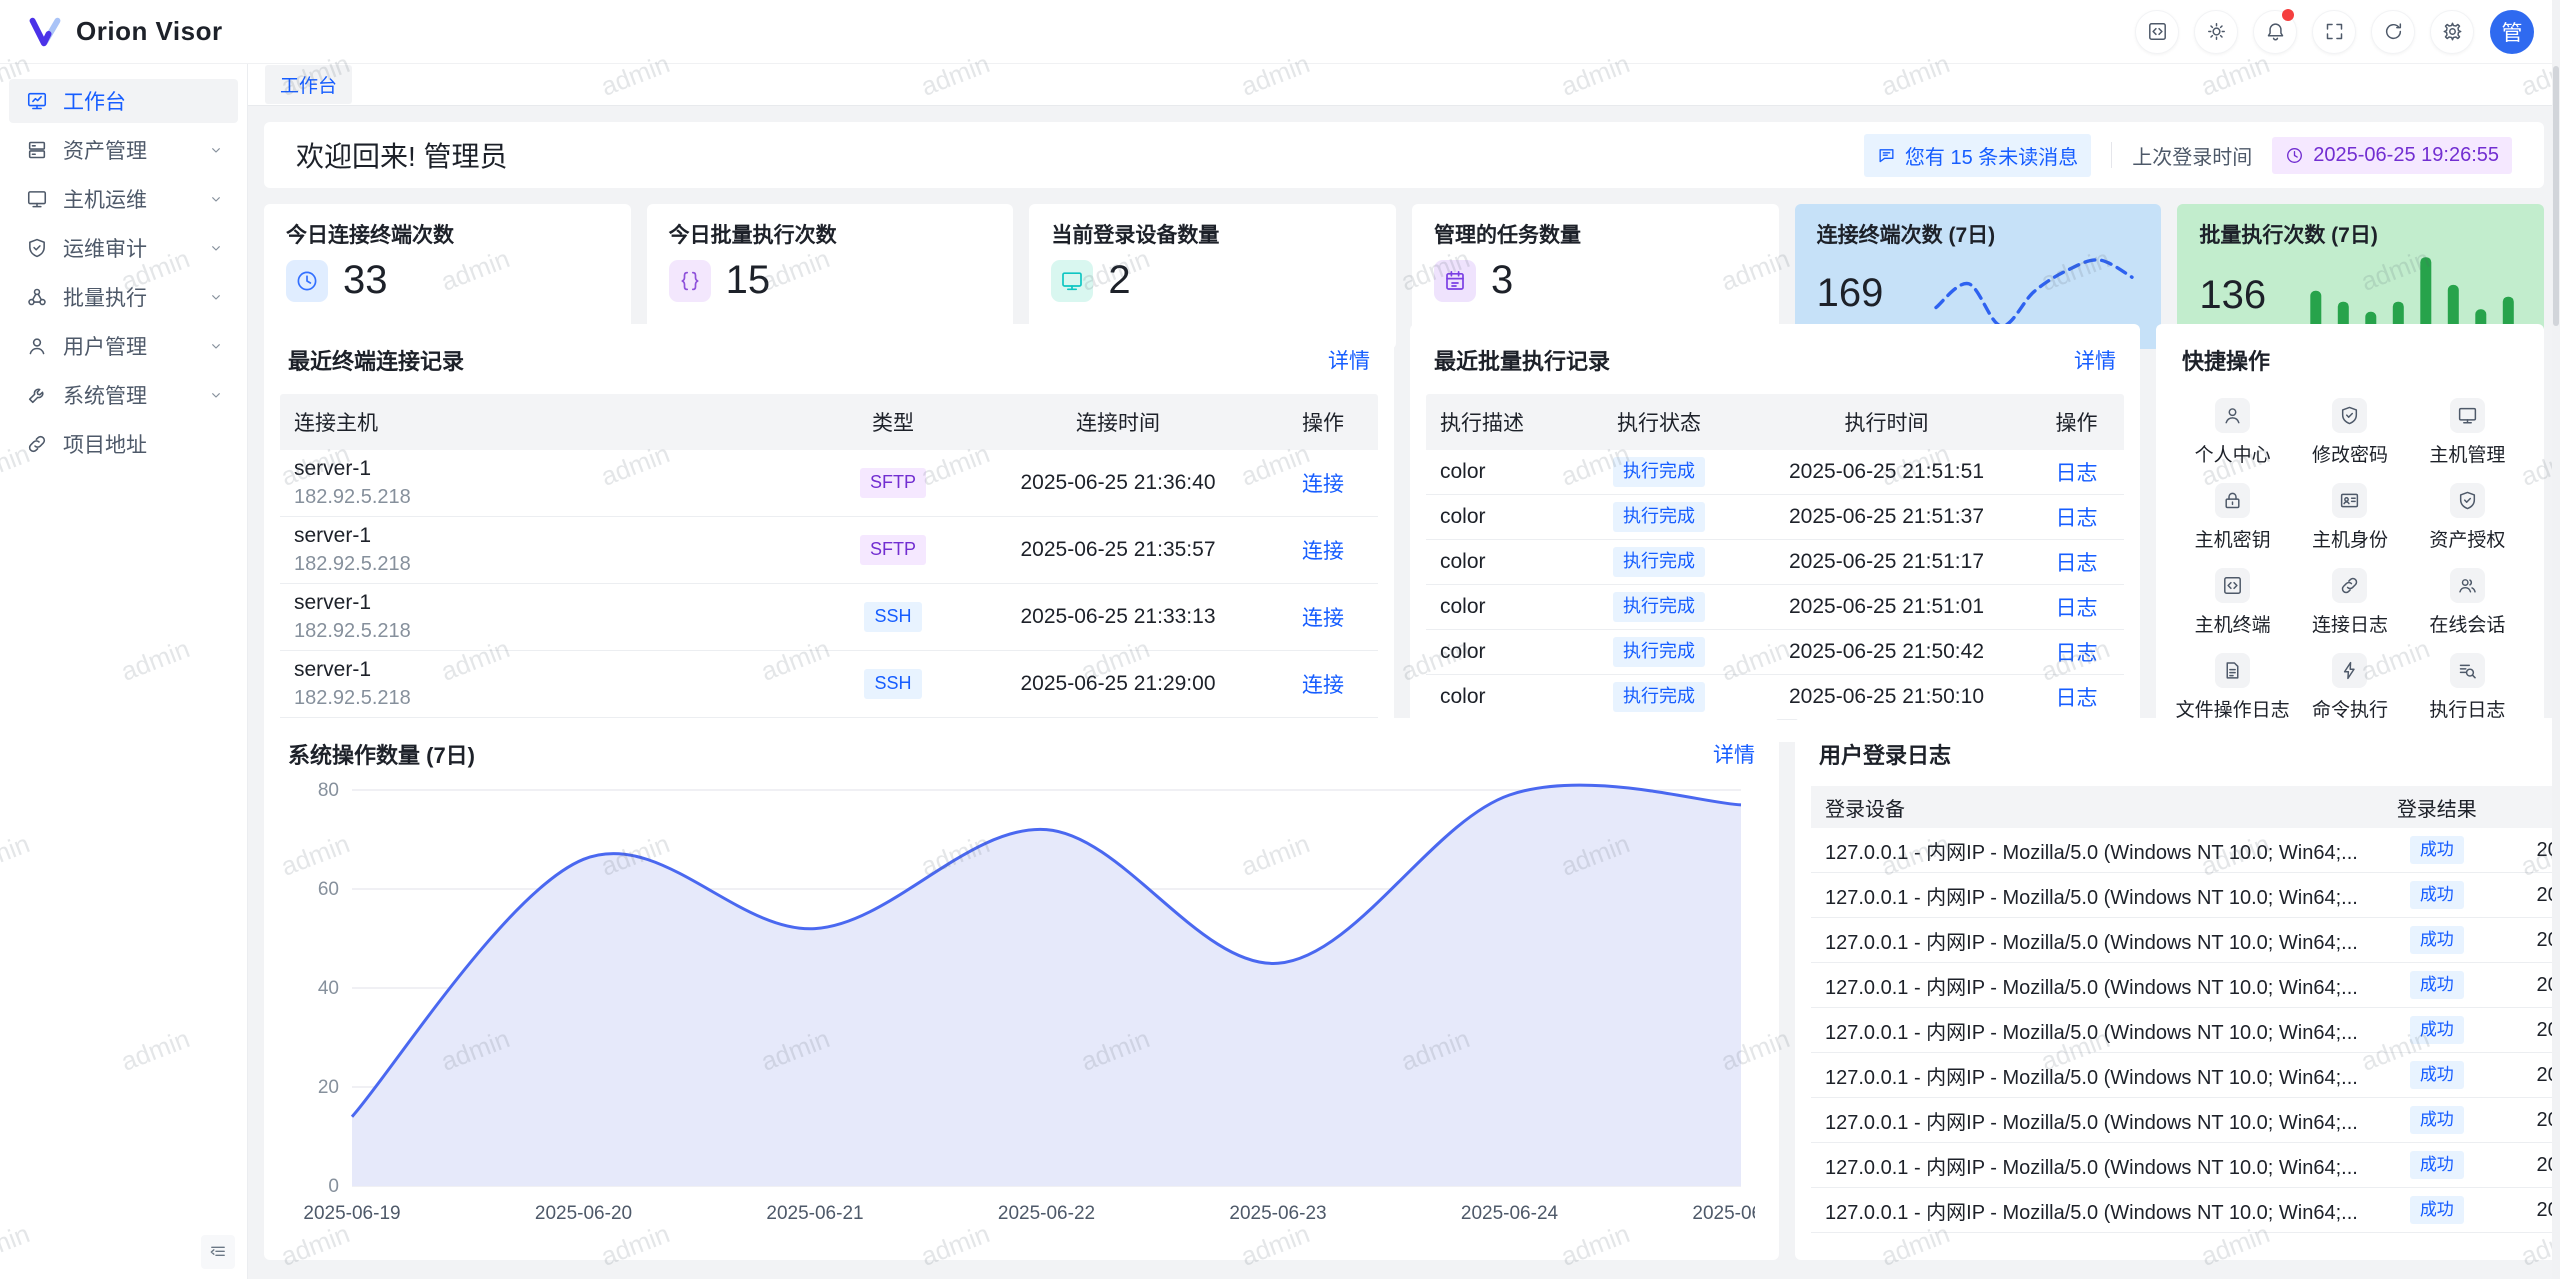 The width and height of the screenshot is (2560, 1279). Describe the element at coordinates (2233, 500) in the screenshot. I see `lock-icon` at that location.